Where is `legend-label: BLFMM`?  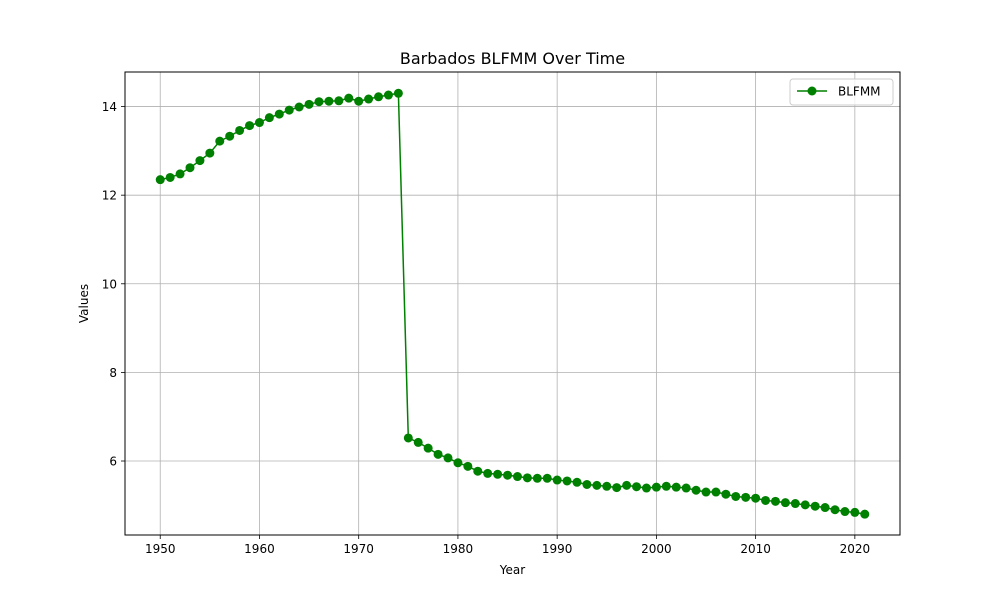
legend-label: BLFMM is located at coordinates (859, 92).